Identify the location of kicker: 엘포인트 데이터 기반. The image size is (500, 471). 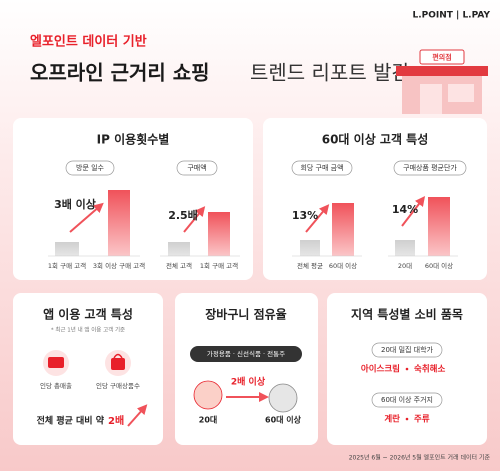
(88, 42).